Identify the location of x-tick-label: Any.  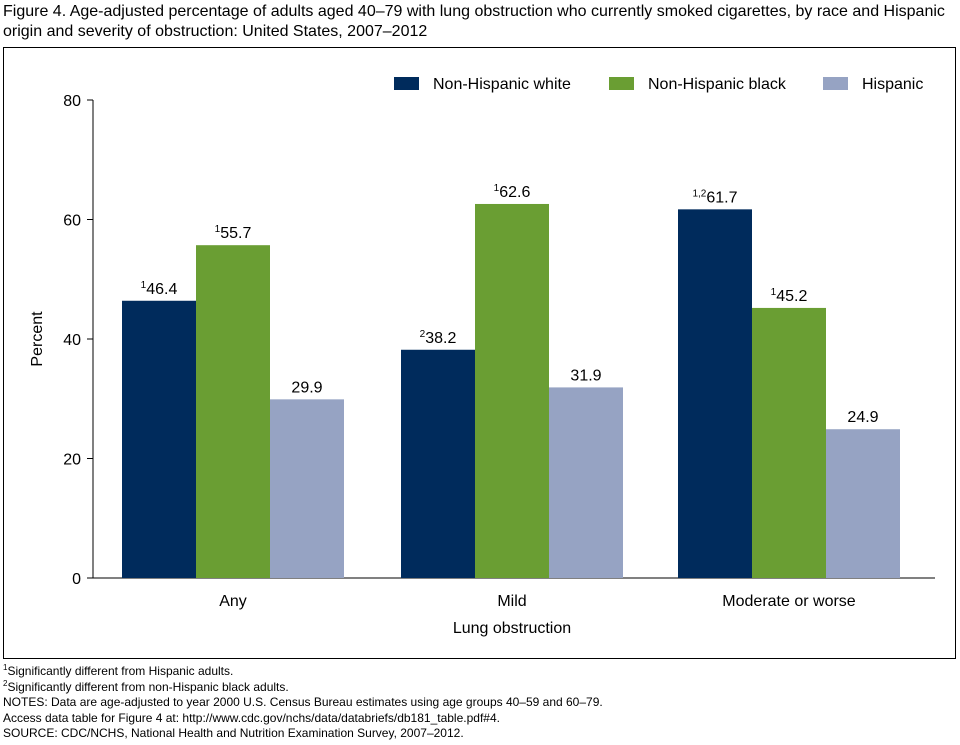
(233, 601).